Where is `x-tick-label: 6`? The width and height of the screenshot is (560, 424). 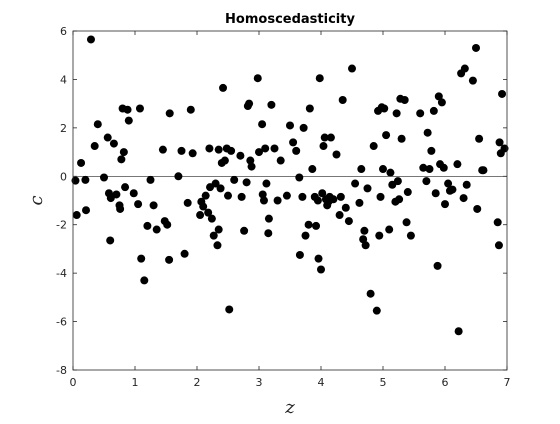
x-tick-label: 6 is located at coordinates (445, 382).